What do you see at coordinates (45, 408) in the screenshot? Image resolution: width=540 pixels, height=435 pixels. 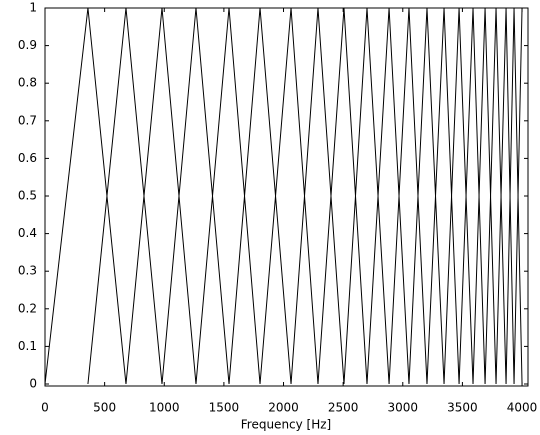 I see `x-tick-label: 0` at bounding box center [45, 408].